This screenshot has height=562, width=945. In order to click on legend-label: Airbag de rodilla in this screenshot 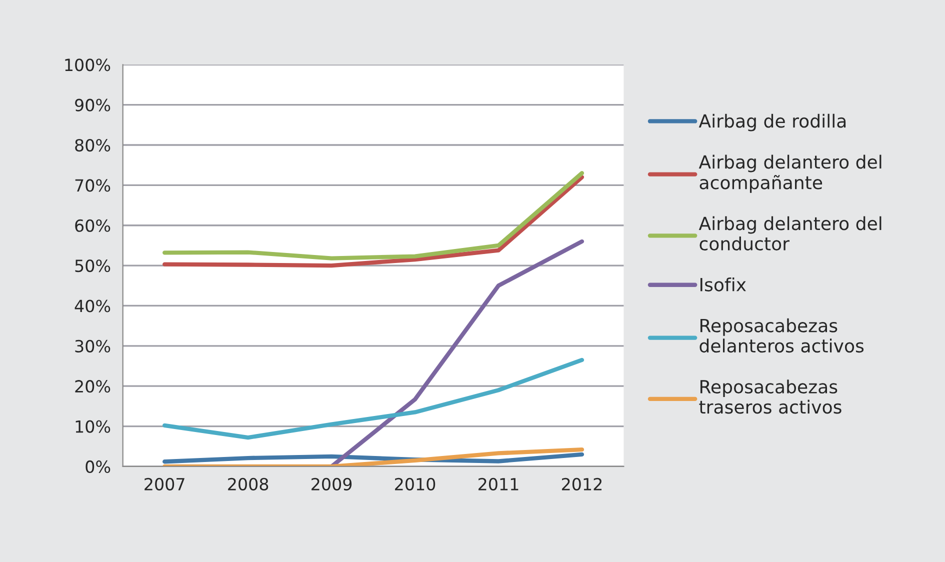, I will do `click(772, 123)`.